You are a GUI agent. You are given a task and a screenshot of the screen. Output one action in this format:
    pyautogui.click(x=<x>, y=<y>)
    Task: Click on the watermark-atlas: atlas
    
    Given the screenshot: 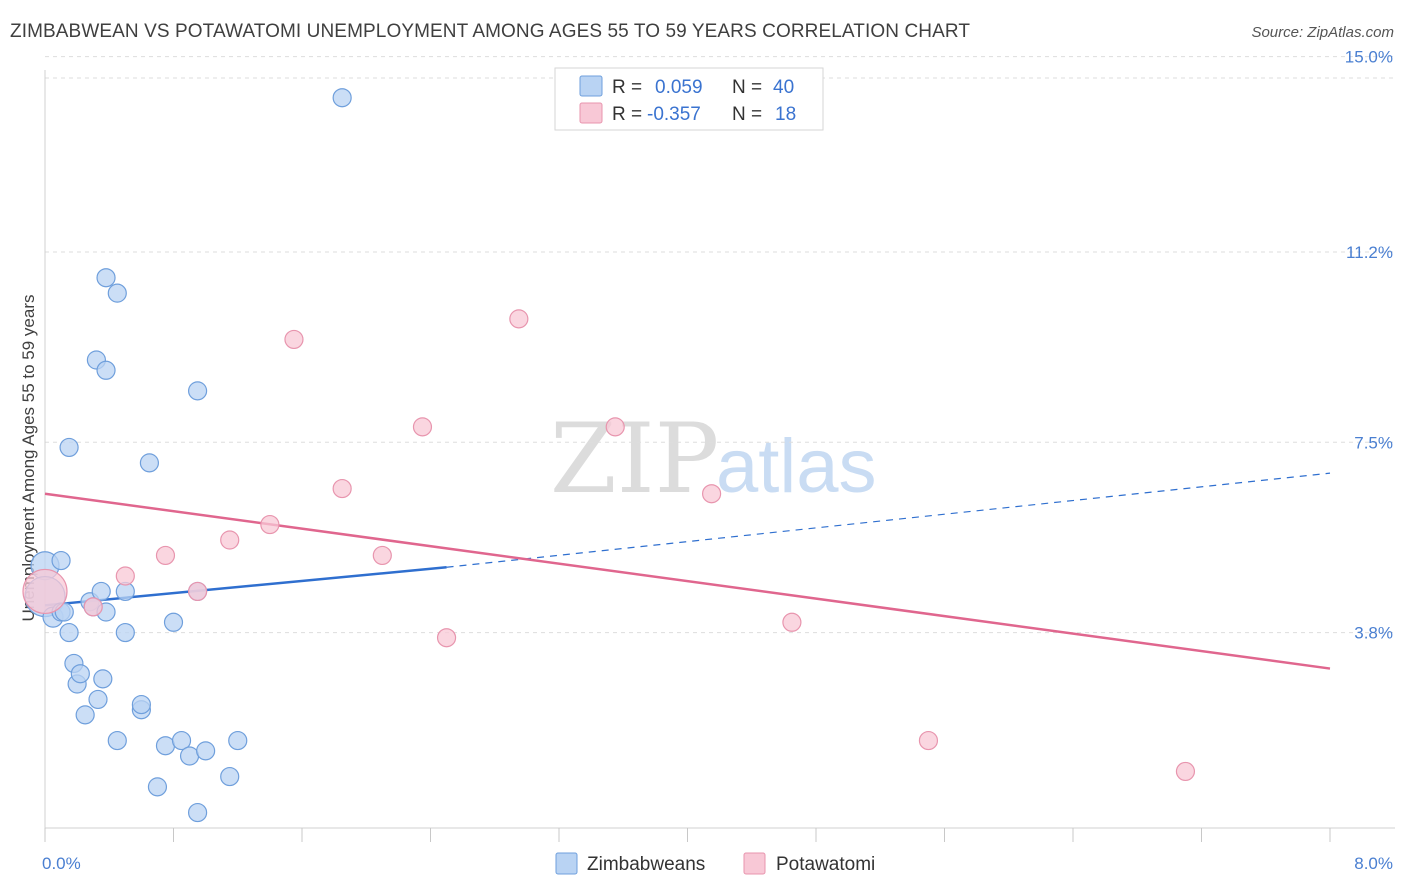 What is the action you would take?
    pyautogui.click(x=796, y=466)
    